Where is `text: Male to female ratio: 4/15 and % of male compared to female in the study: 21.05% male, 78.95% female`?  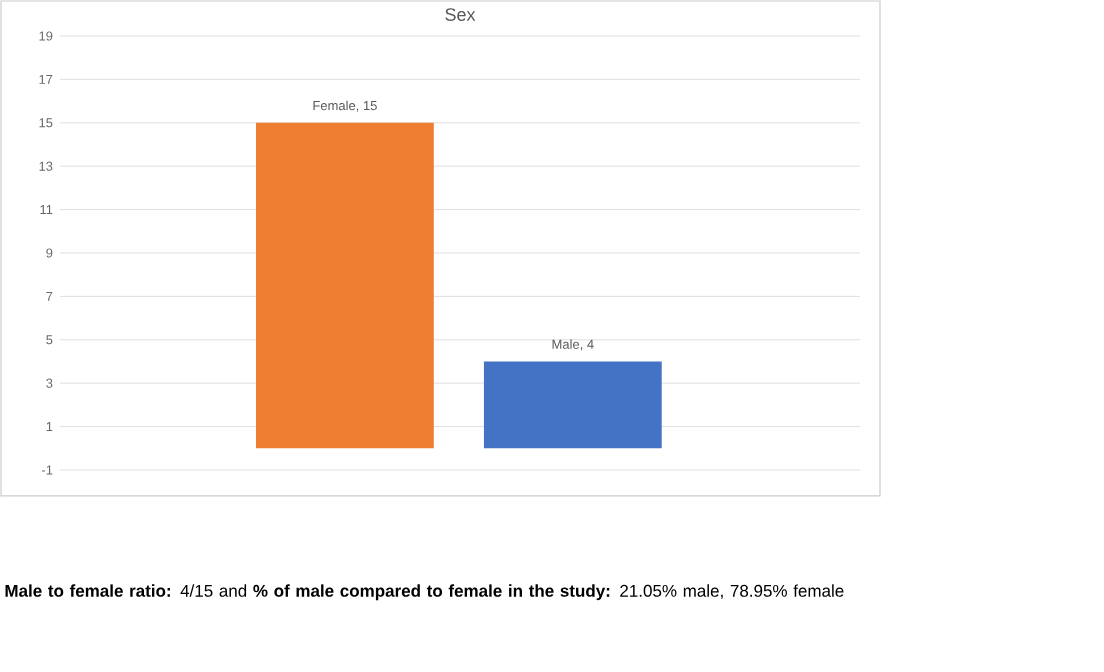
text: Male to female ratio: 4/15 and % of male compared to female in the study: 21.05% male, 78.95% female is located at coordinates (424, 592).